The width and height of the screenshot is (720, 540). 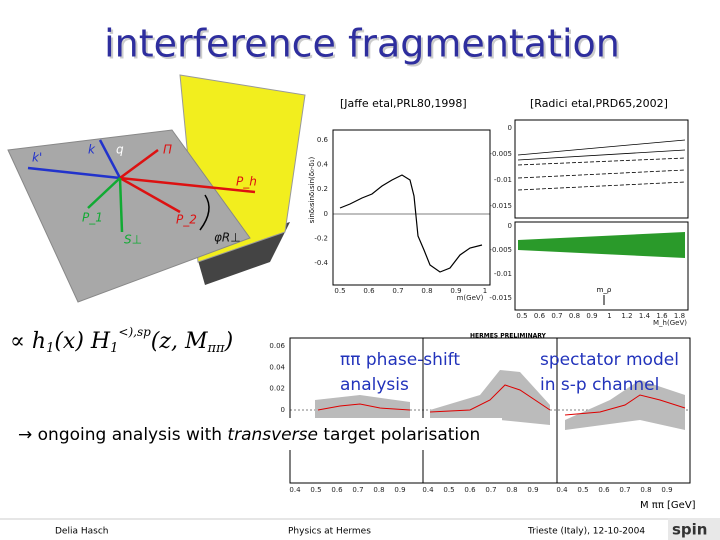 What do you see at coordinates (133, 435) in the screenshot?
I see `banner-part: ongoing analysis with` at bounding box center [133, 435].